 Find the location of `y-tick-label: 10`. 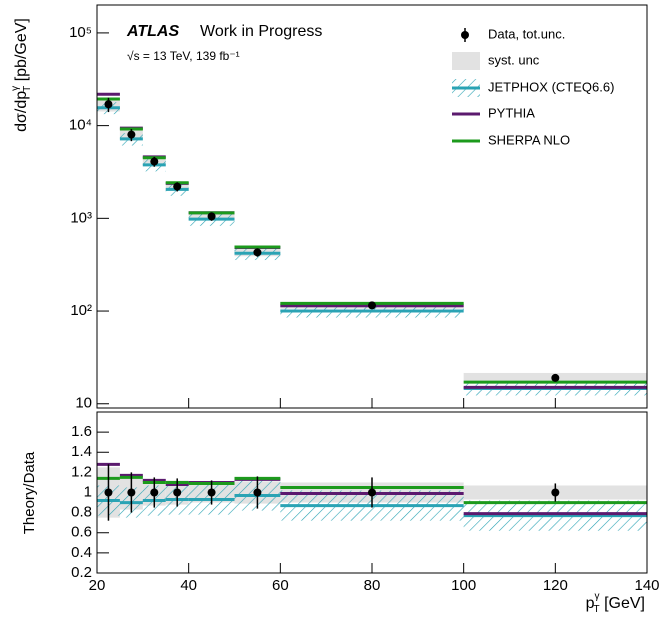

y-tick-label: 10 is located at coordinates (83, 403).